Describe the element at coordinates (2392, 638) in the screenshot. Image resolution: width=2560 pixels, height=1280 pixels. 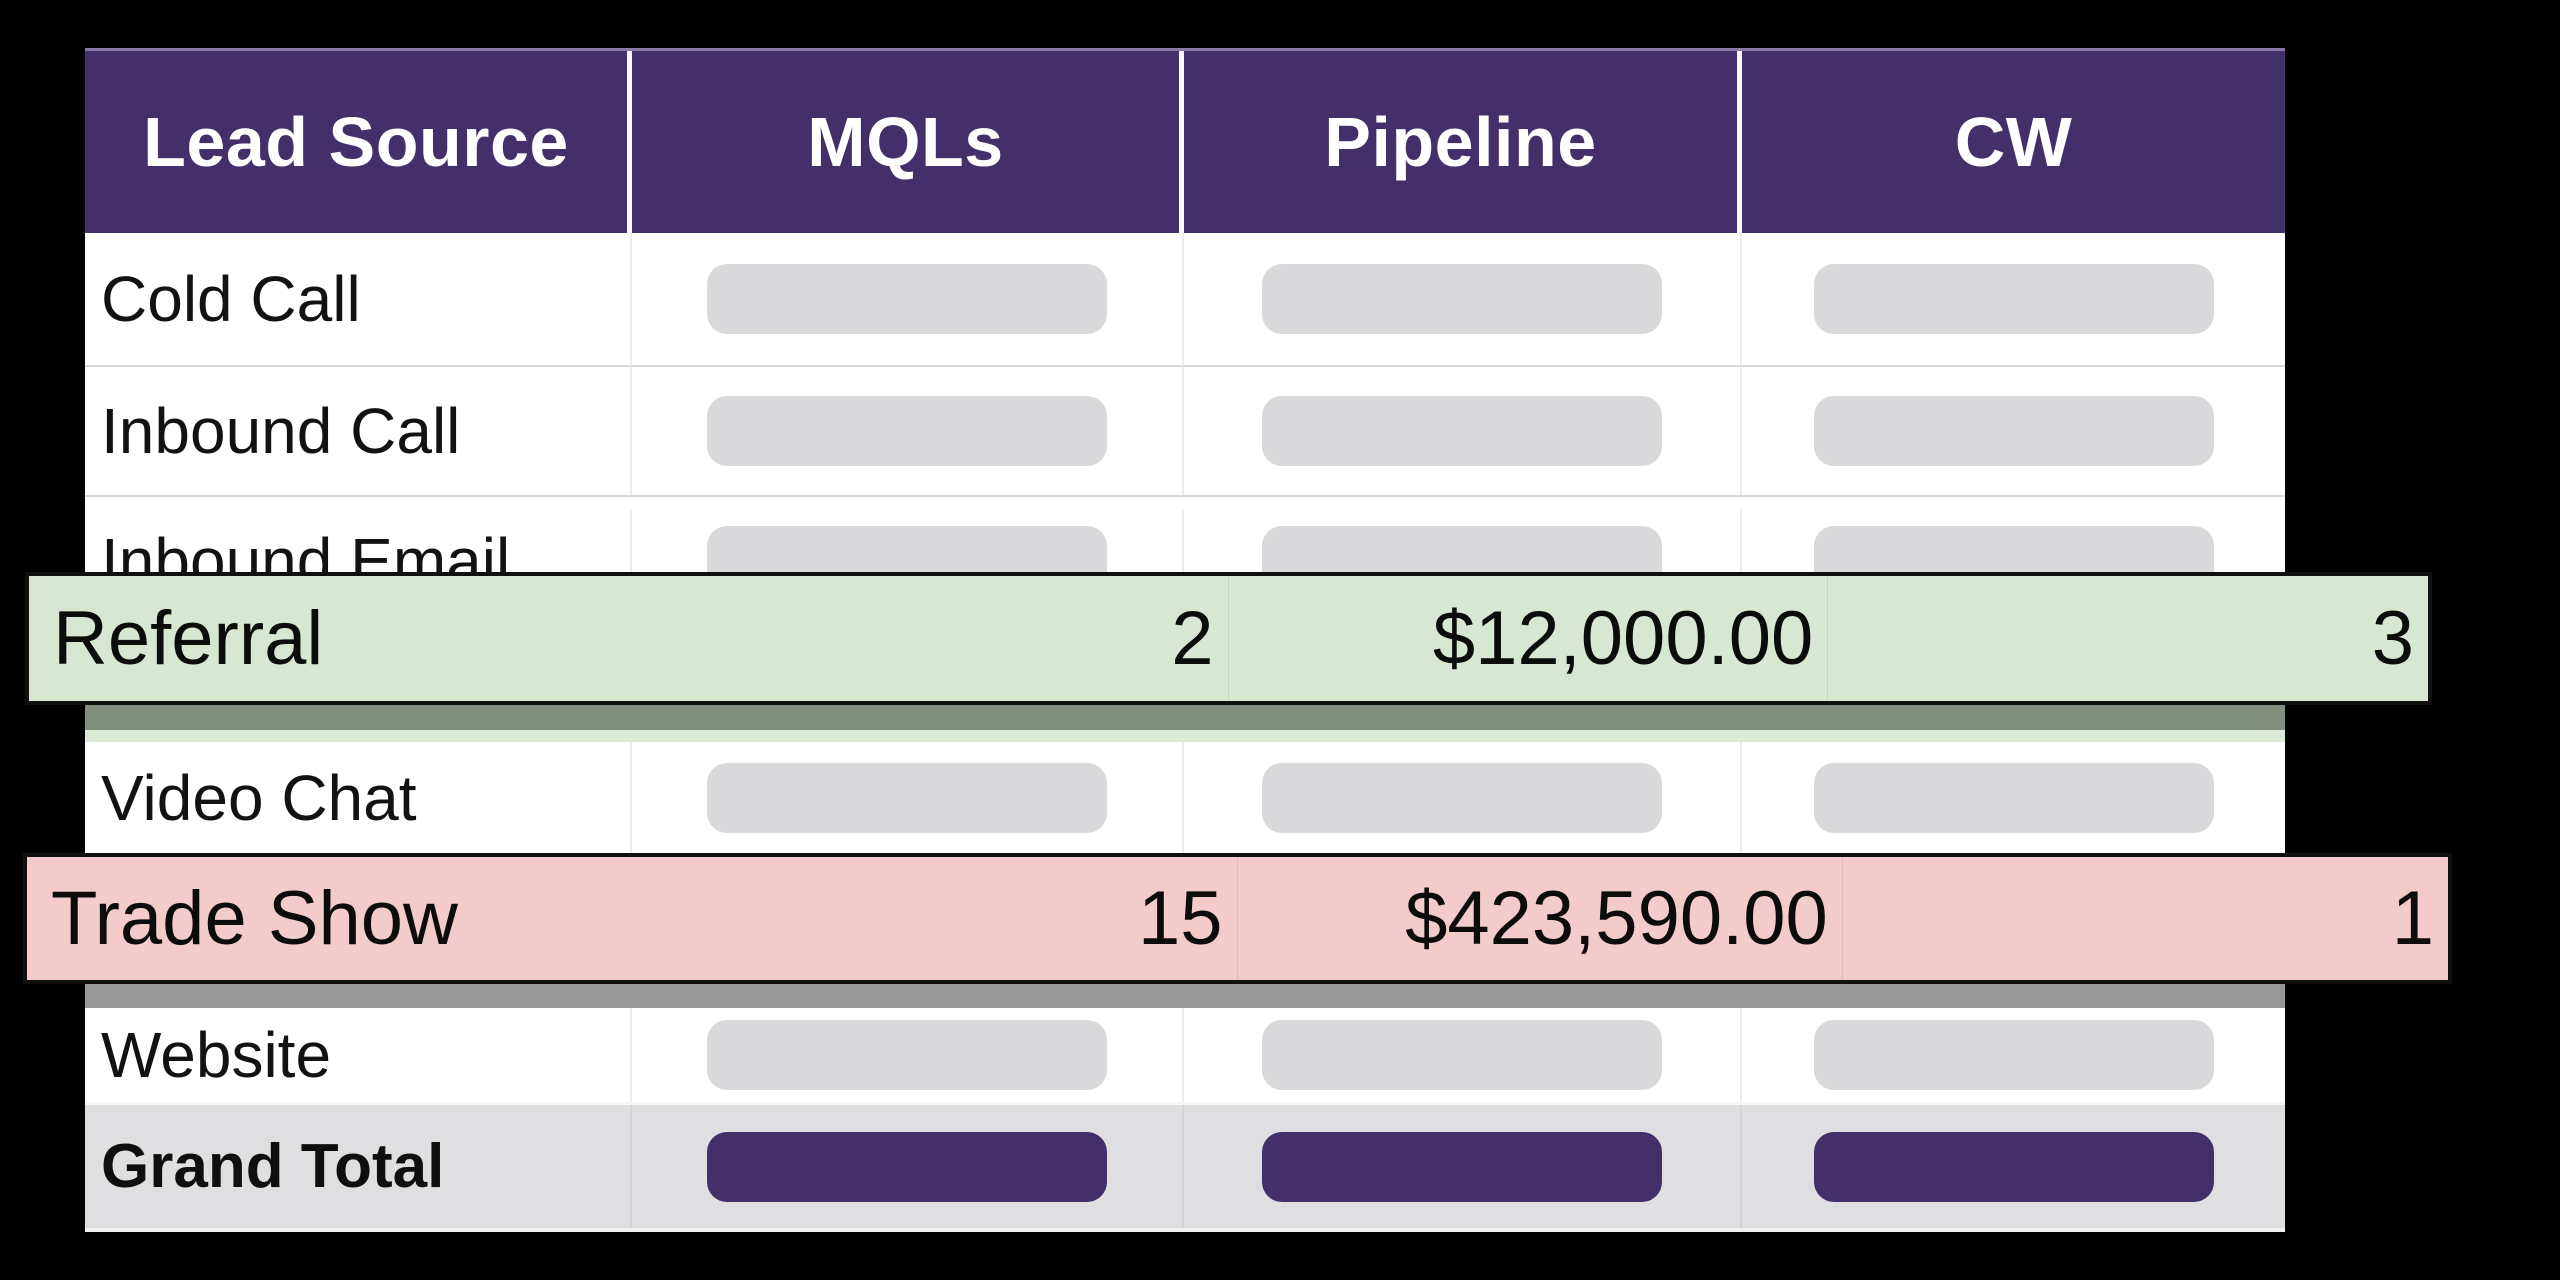
I see `referral-cw-value: 3` at that location.